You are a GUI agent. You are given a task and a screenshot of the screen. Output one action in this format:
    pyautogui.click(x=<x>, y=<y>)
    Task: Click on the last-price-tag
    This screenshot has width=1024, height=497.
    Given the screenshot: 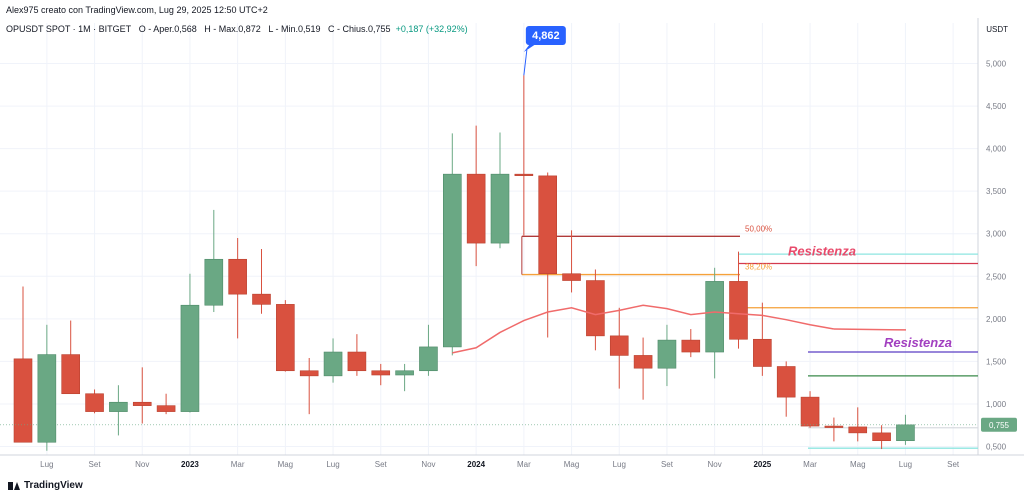 What is the action you would take?
    pyautogui.click(x=999, y=424)
    